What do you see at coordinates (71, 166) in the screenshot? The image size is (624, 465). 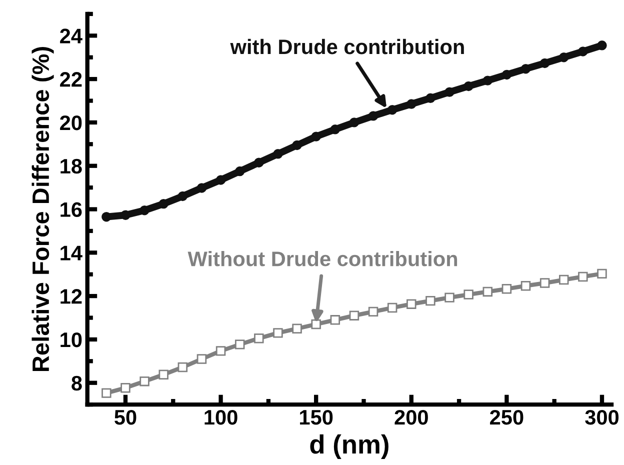 I see `y-tick-label: 18` at bounding box center [71, 166].